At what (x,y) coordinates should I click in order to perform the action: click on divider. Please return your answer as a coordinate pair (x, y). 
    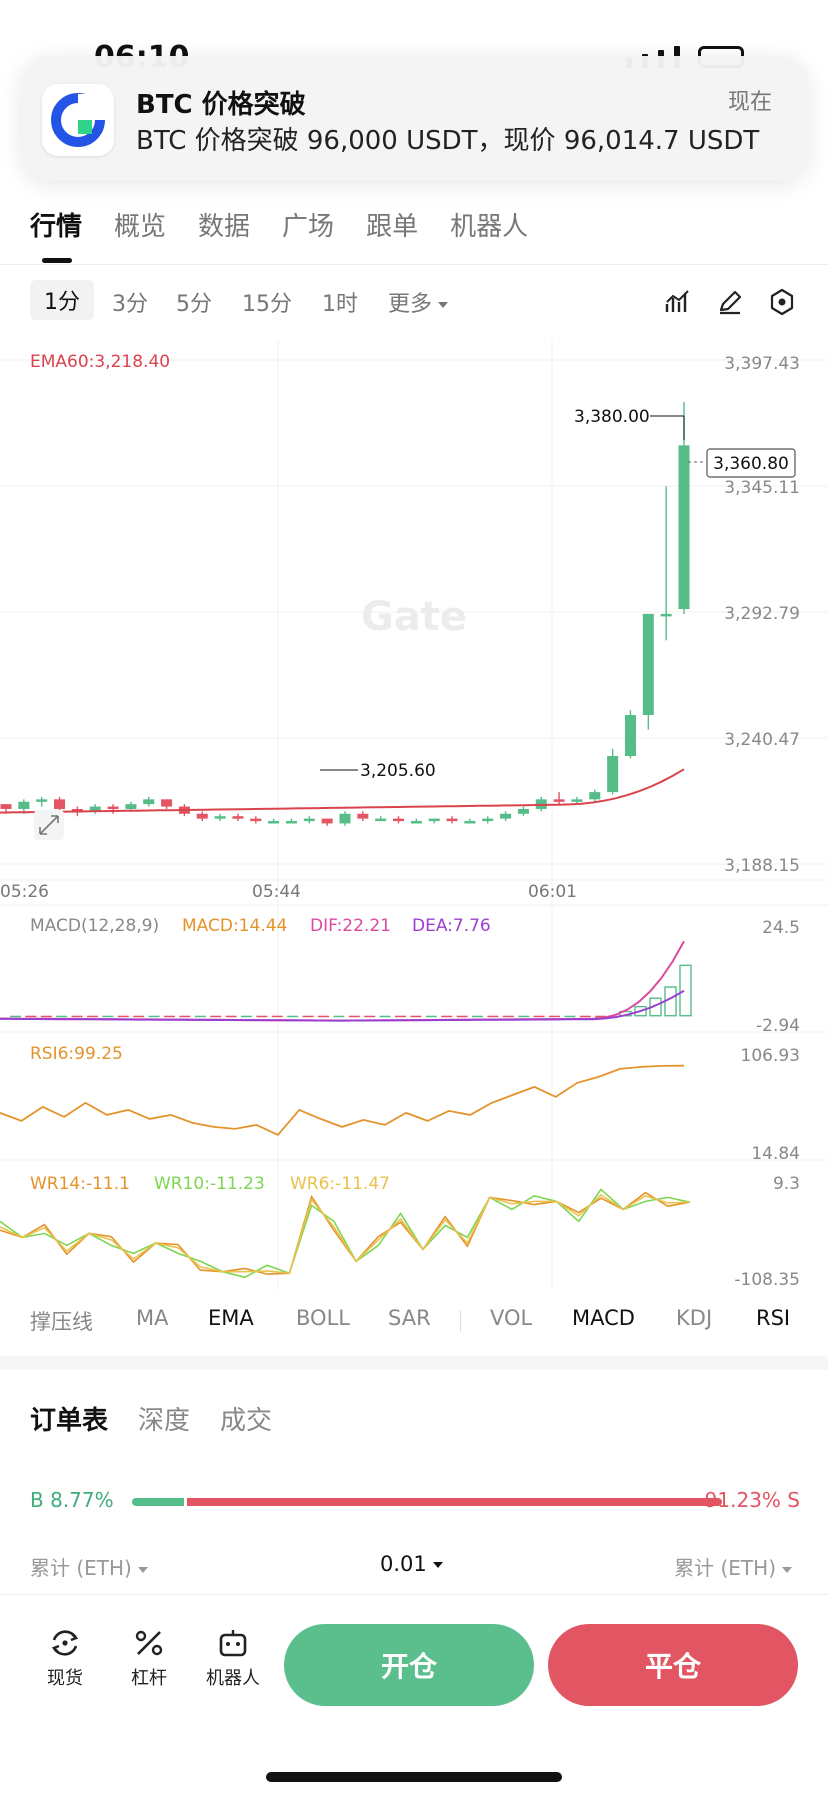
    Looking at the image, I should click on (414, 264).